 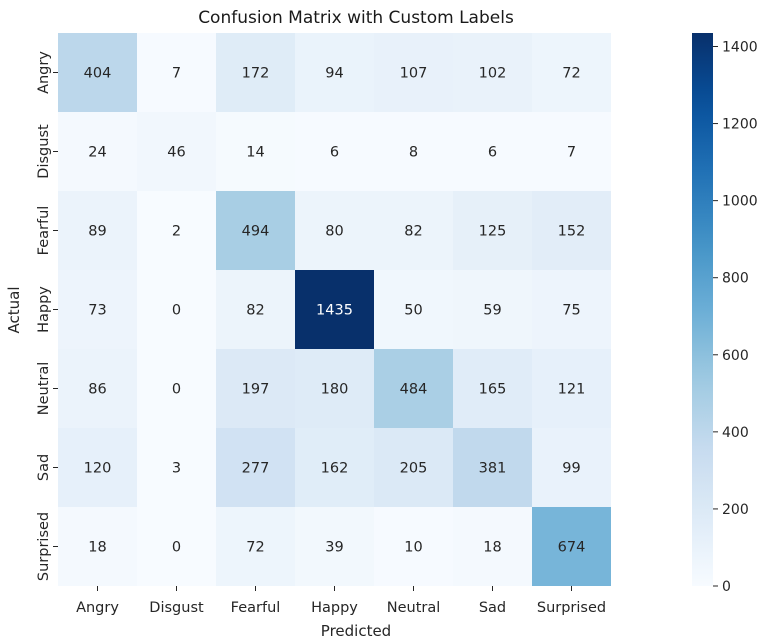 What do you see at coordinates (98, 469) in the screenshot?
I see `cell-value-label: 120` at bounding box center [98, 469].